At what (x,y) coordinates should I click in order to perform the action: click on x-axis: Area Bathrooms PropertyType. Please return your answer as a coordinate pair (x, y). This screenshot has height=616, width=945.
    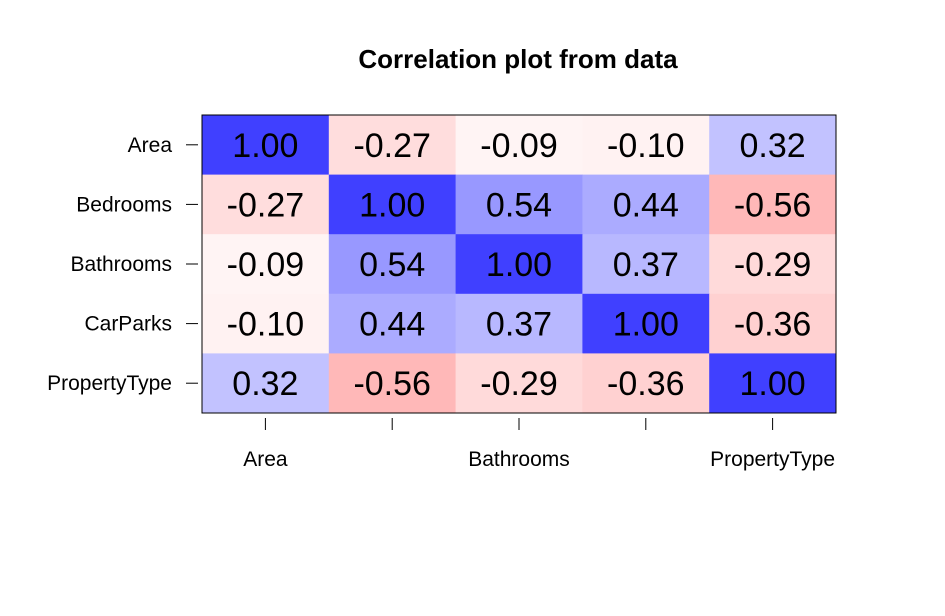
    Looking at the image, I should click on (539, 444).